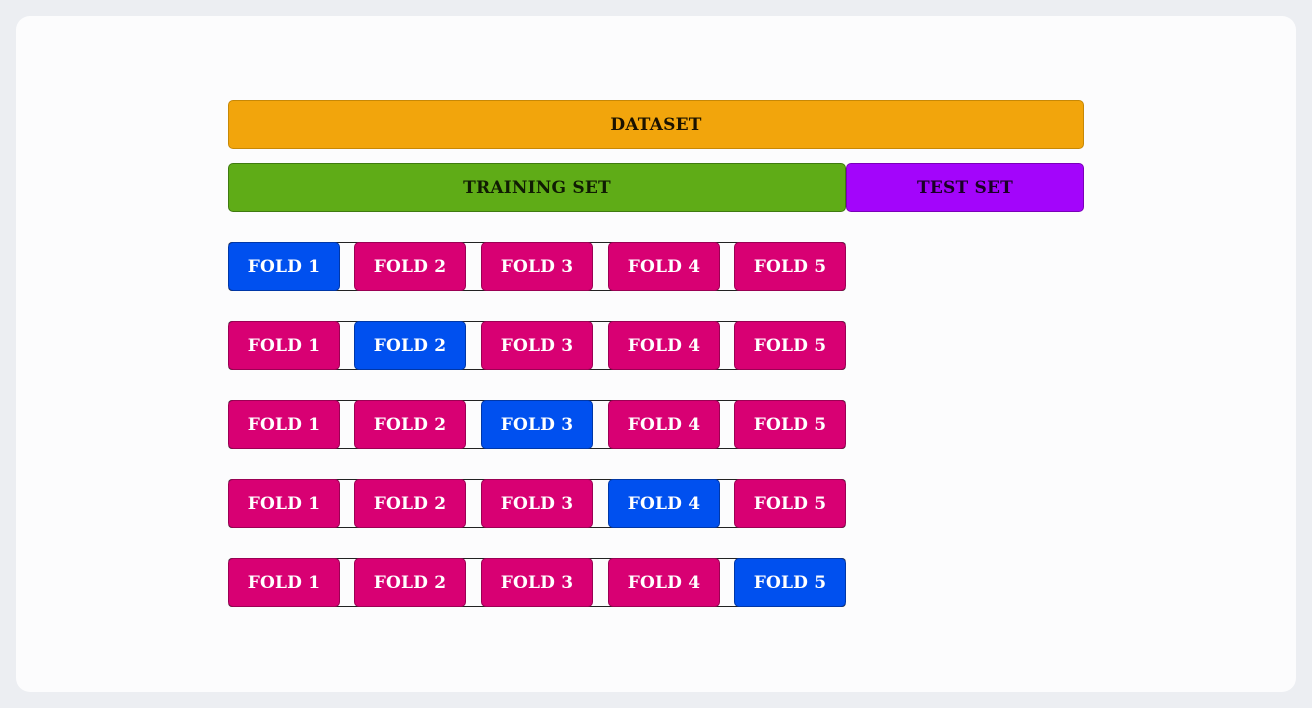  What do you see at coordinates (664, 503) in the screenshot?
I see `validation-fold: FOLD 4` at bounding box center [664, 503].